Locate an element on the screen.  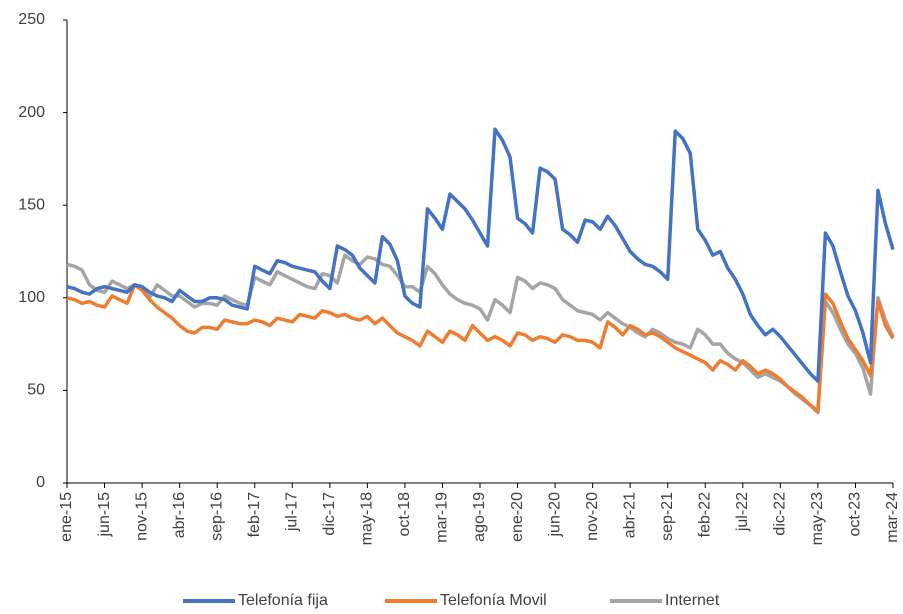
y-tick-label: 0 is located at coordinates (40, 482).